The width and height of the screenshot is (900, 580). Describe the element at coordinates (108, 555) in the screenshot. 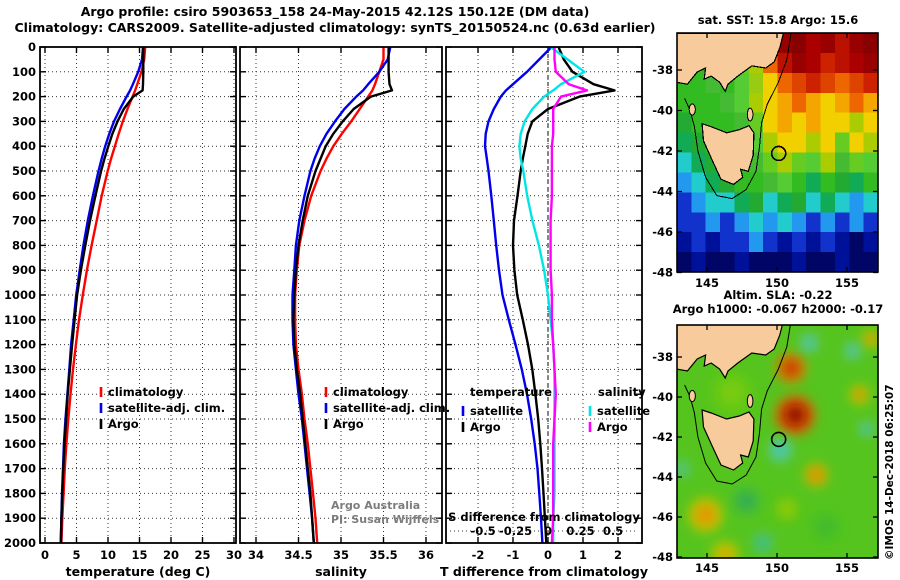

I see `tick-label: 10` at that location.